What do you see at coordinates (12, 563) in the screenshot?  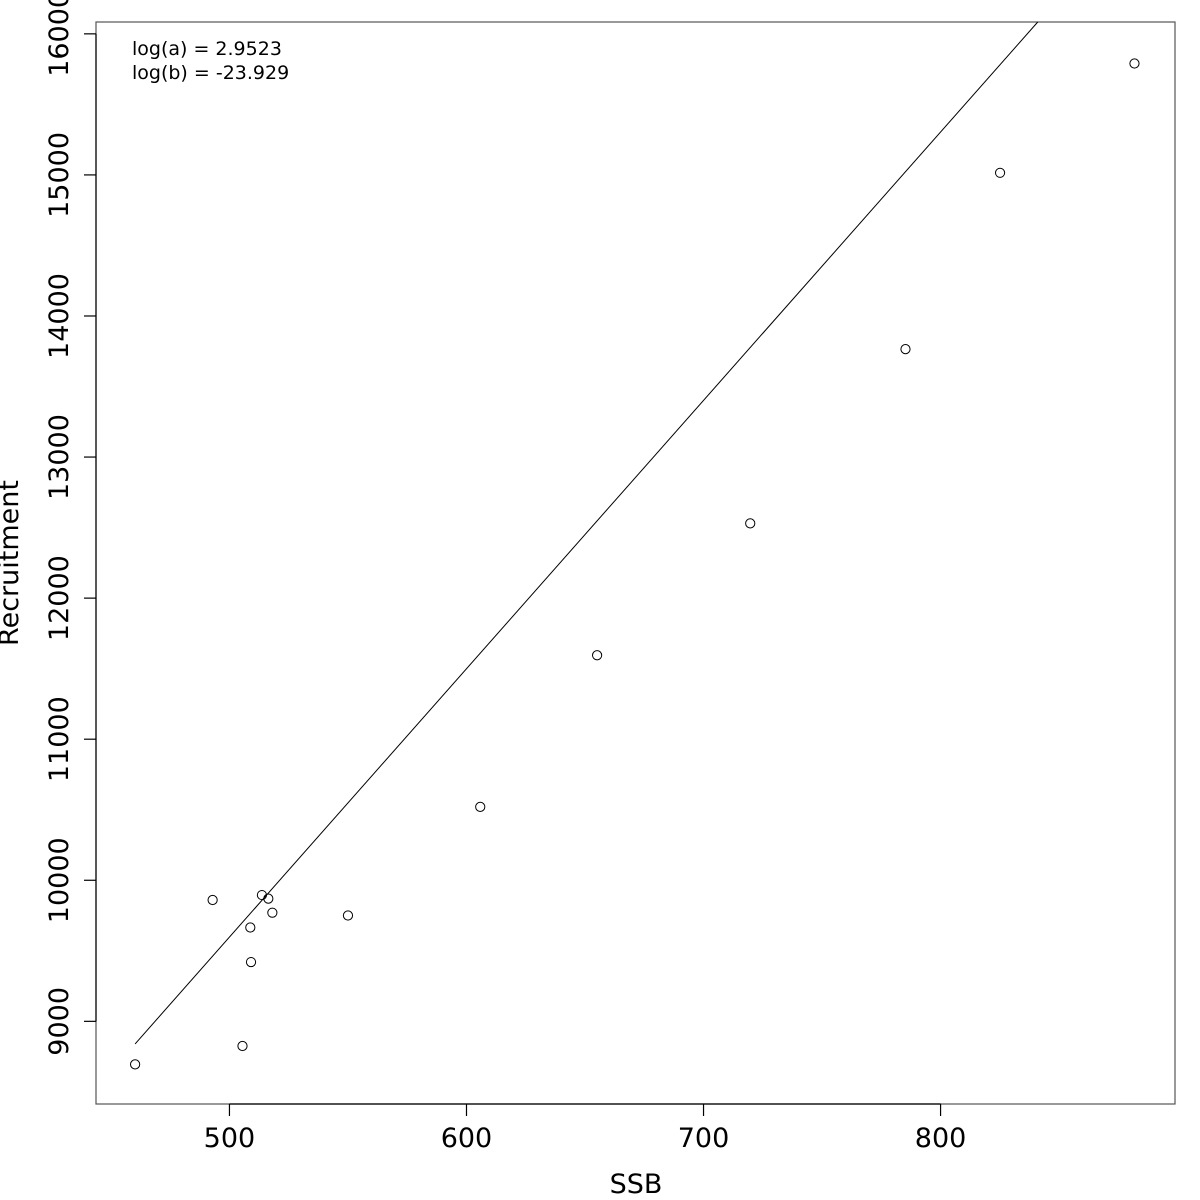 I see `y-axis-label: Recruitment` at bounding box center [12, 563].